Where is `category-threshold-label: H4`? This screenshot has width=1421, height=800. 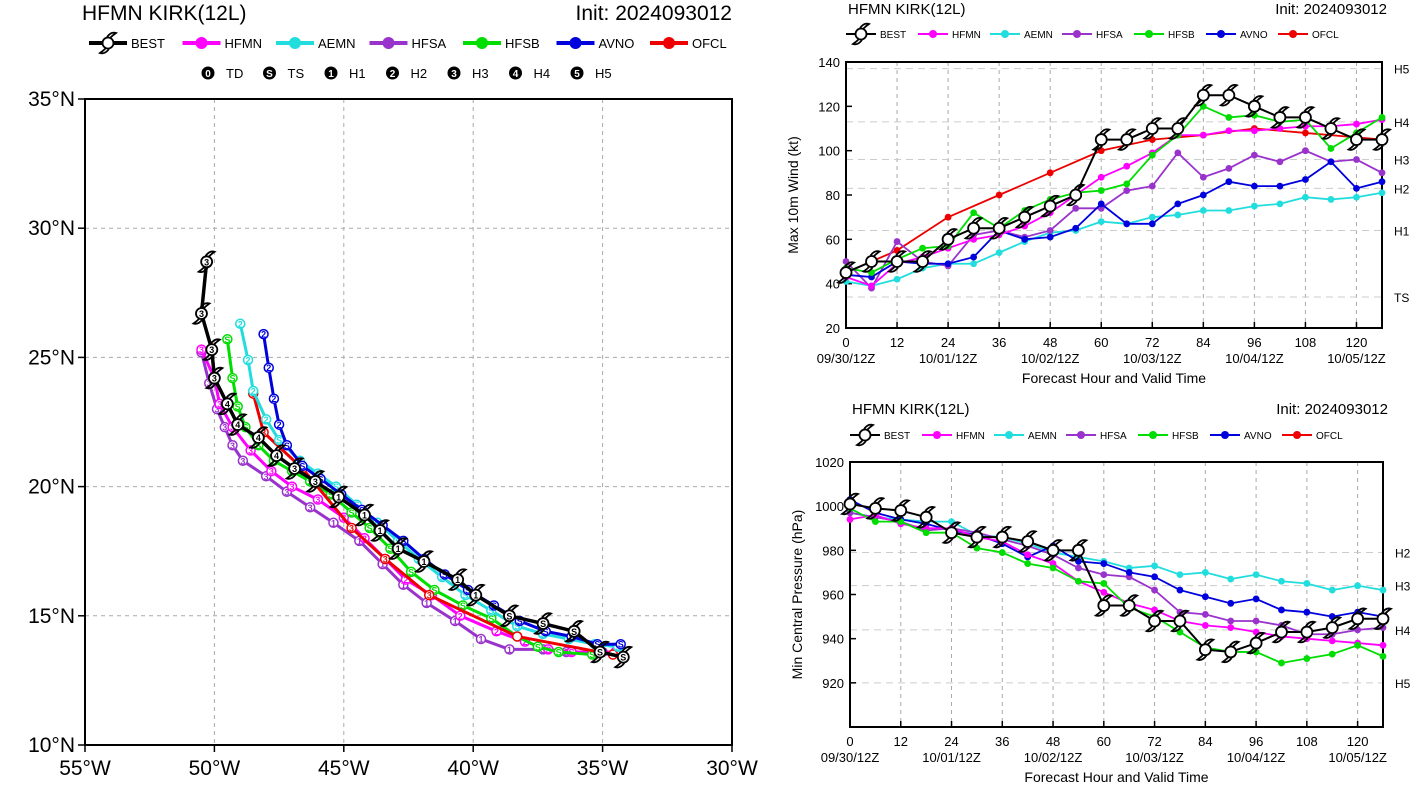 category-threshold-label: H4 is located at coordinates (1402, 123).